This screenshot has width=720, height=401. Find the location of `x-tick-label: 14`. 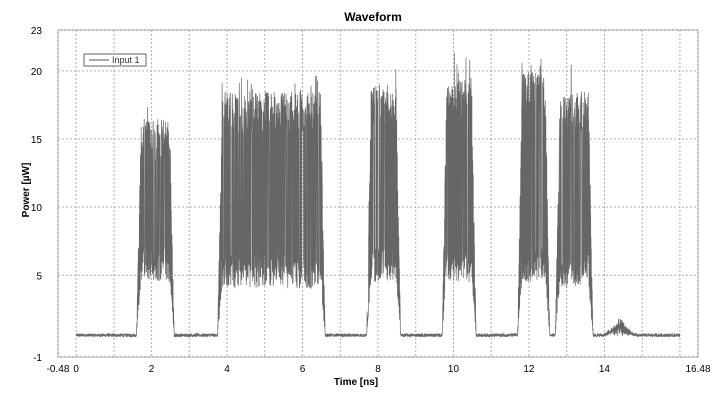

x-tick-label: 14 is located at coordinates (605, 369).